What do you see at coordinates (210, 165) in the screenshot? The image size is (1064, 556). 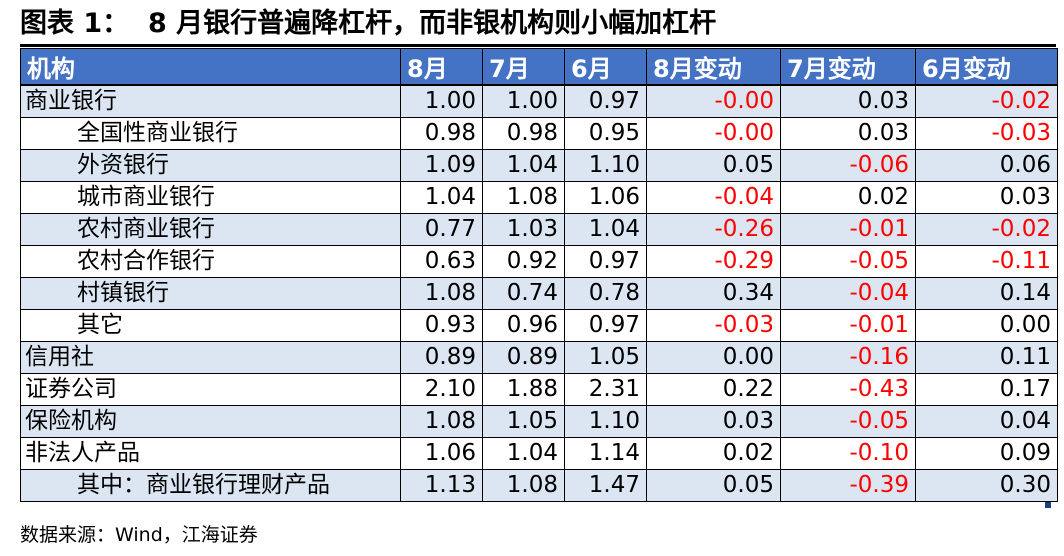 I see `row-label: 外资银行` at bounding box center [210, 165].